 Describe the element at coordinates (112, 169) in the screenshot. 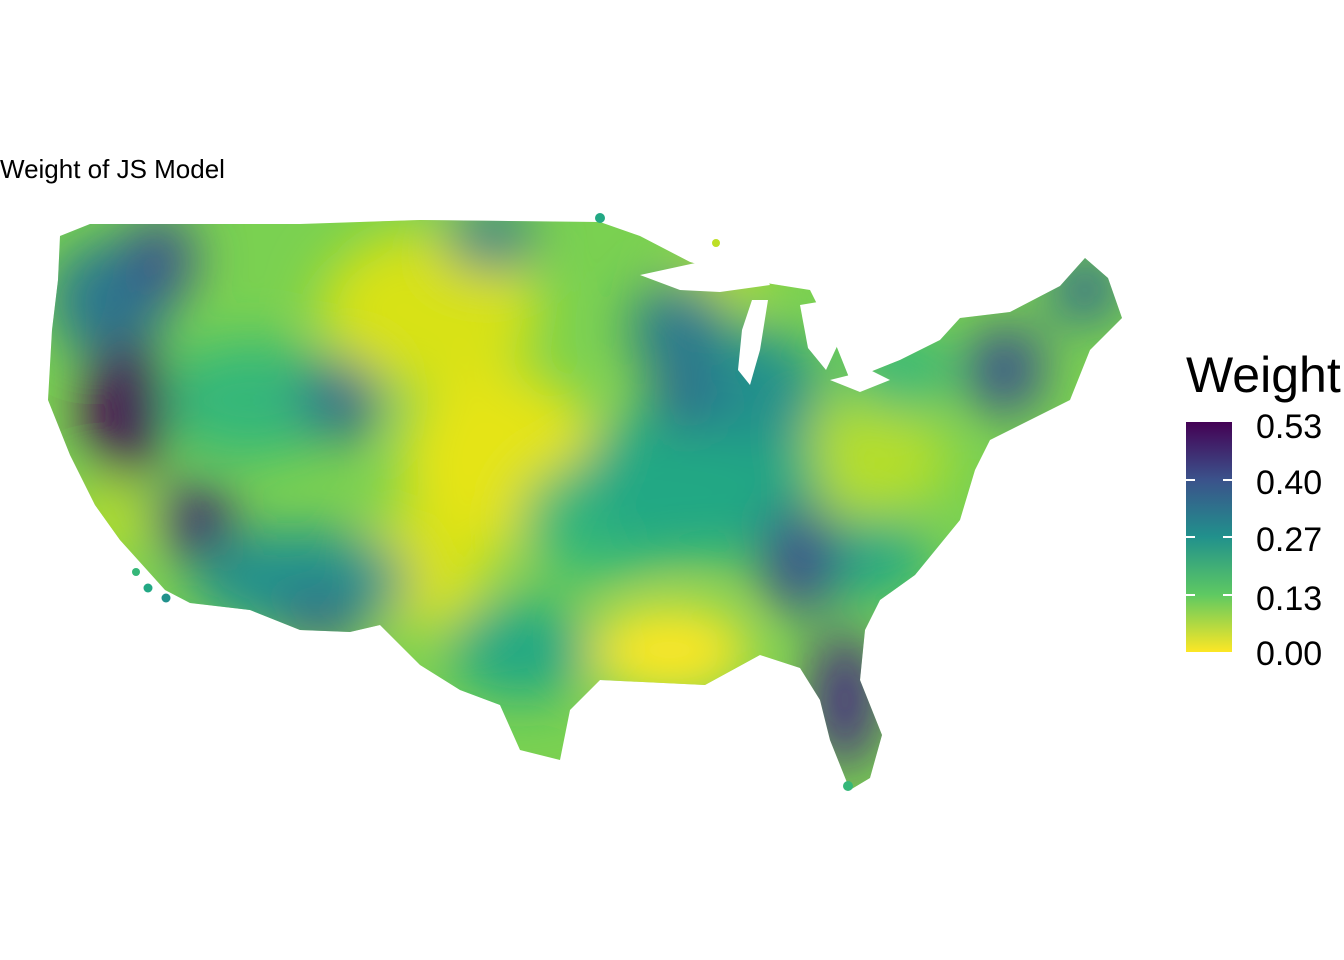

I see `page-title: Weight of JS Model` at that location.